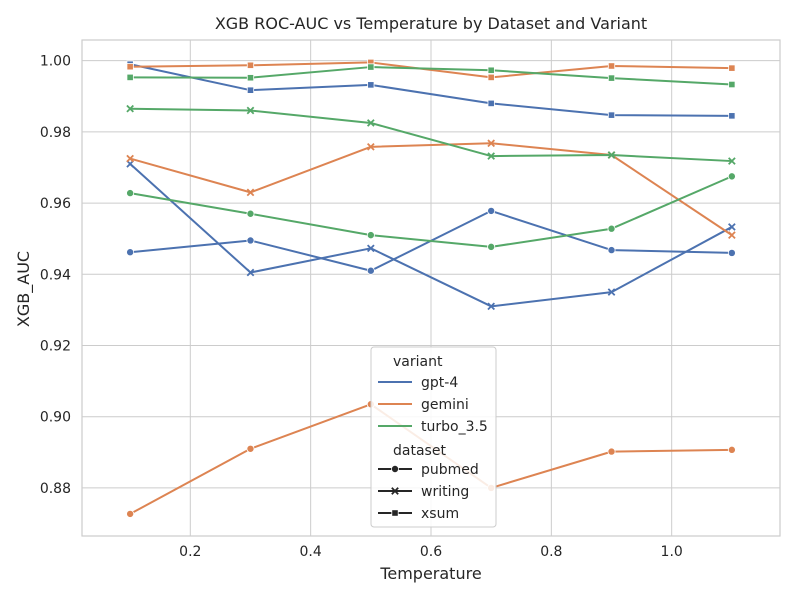  I want to click on legend-marker-writing, so click(395, 491).